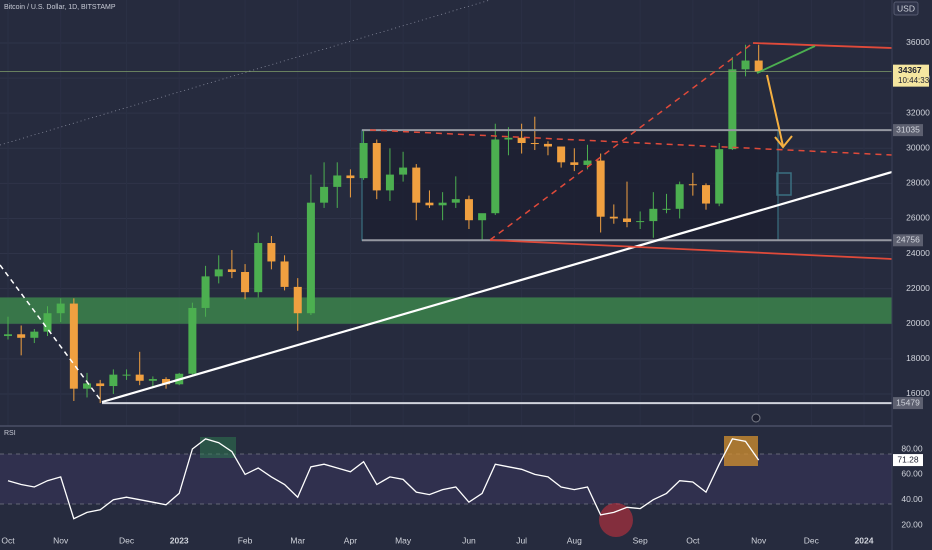  I want to click on rsi-line, so click(383, 479).